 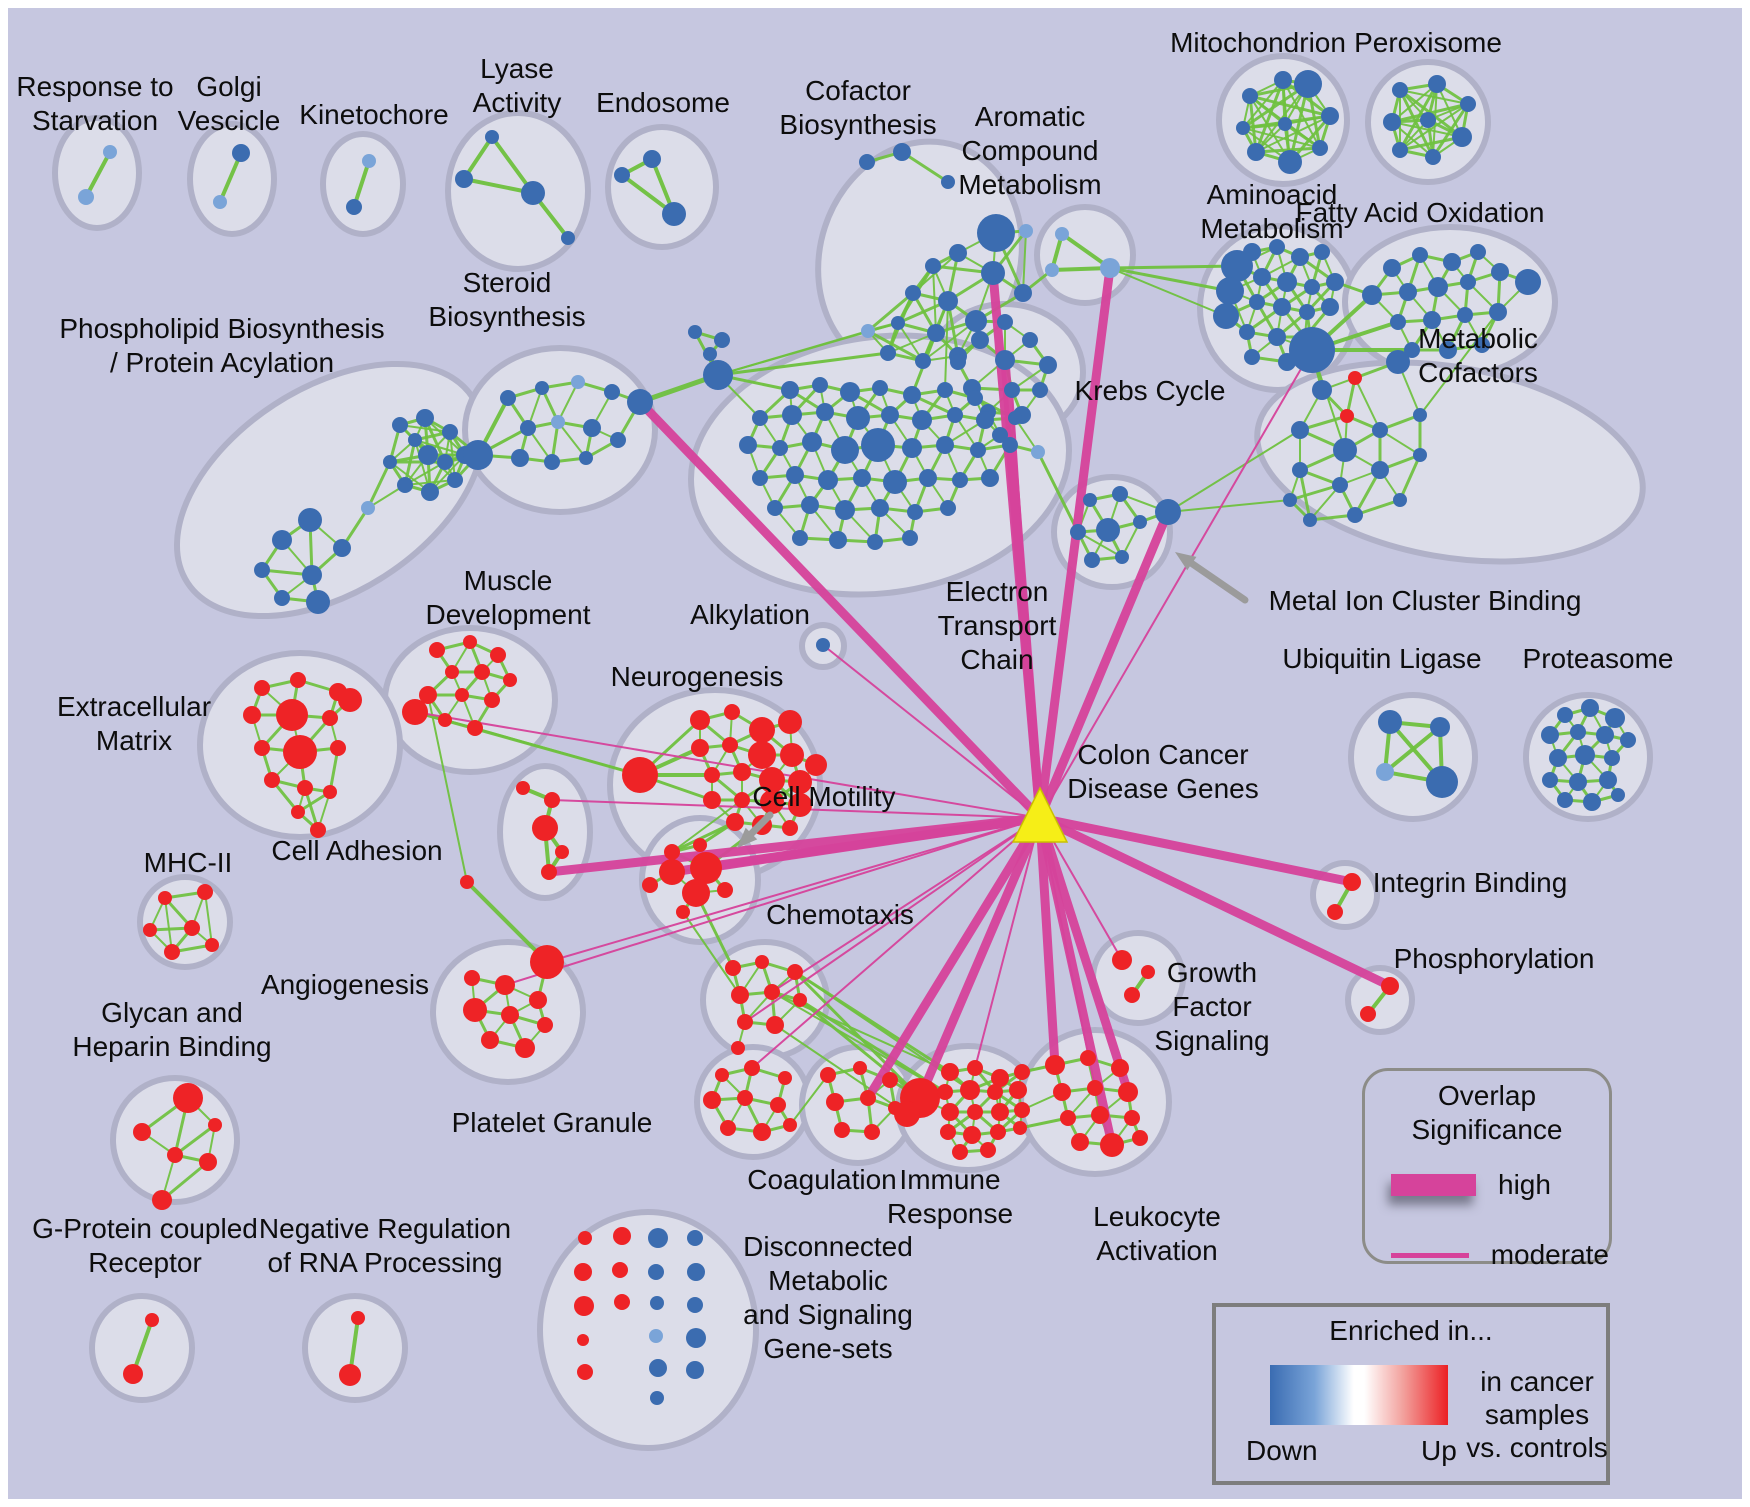 I want to click on cluster-label-angiogenesis: Angiogenesis, so click(x=345, y=984).